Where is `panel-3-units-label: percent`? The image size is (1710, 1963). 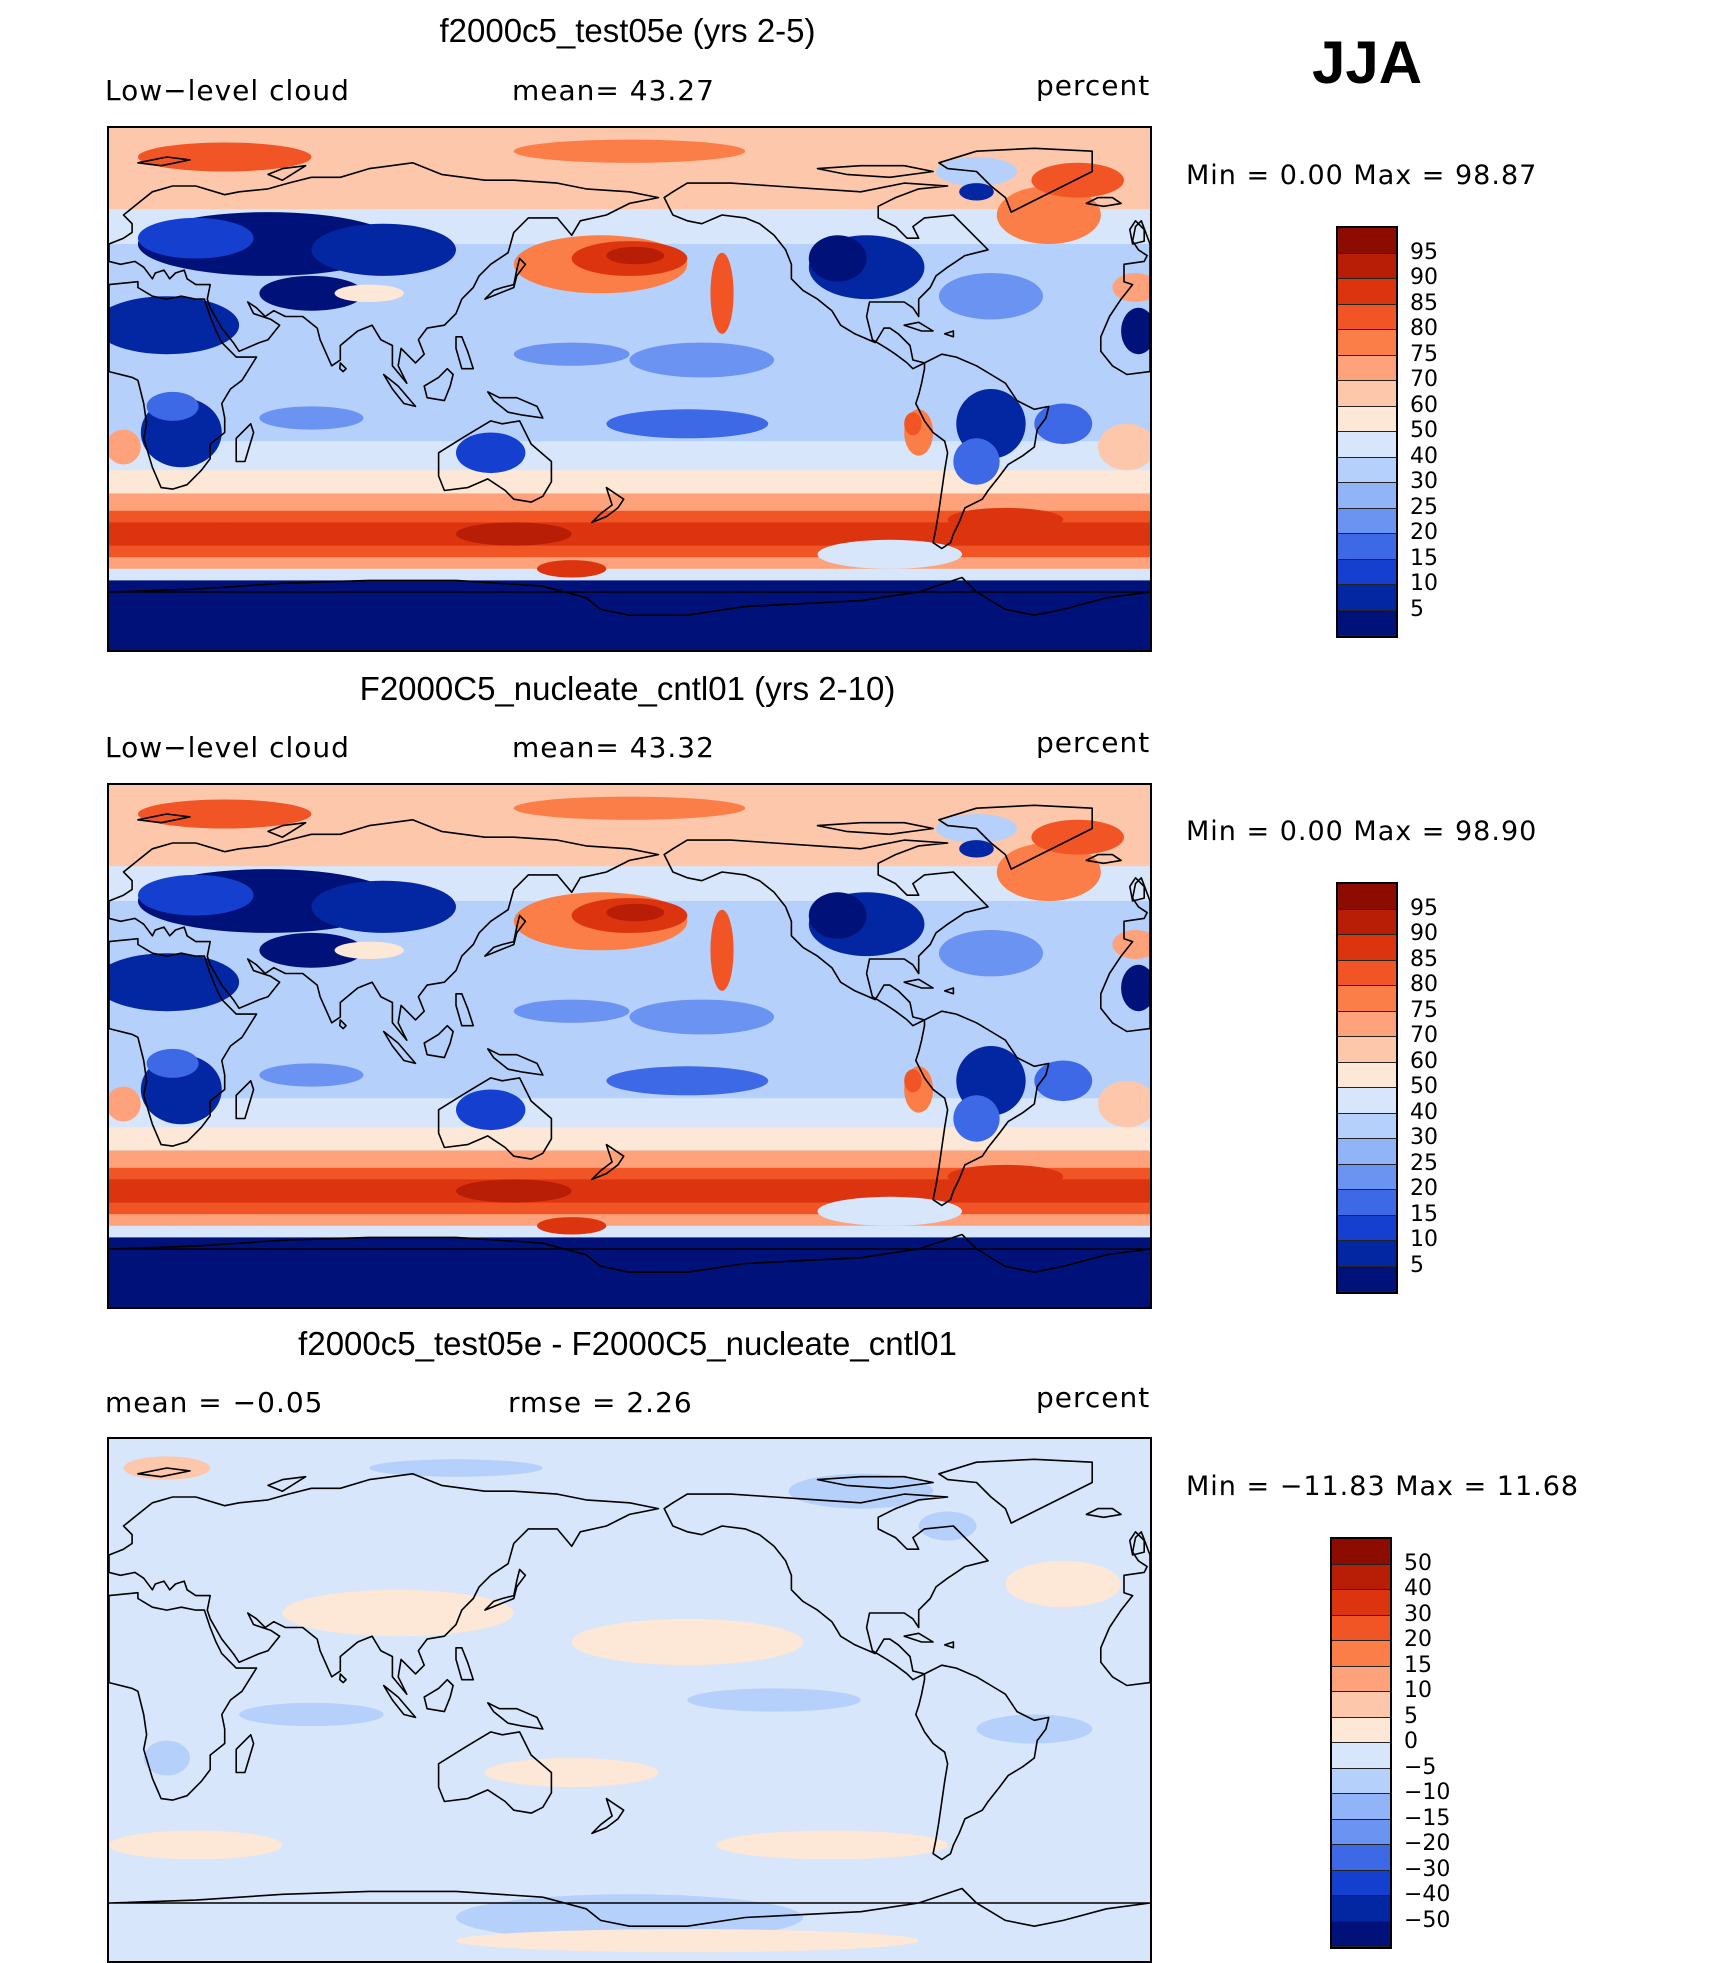
panel-3-units-label: percent is located at coordinates (1093, 1397).